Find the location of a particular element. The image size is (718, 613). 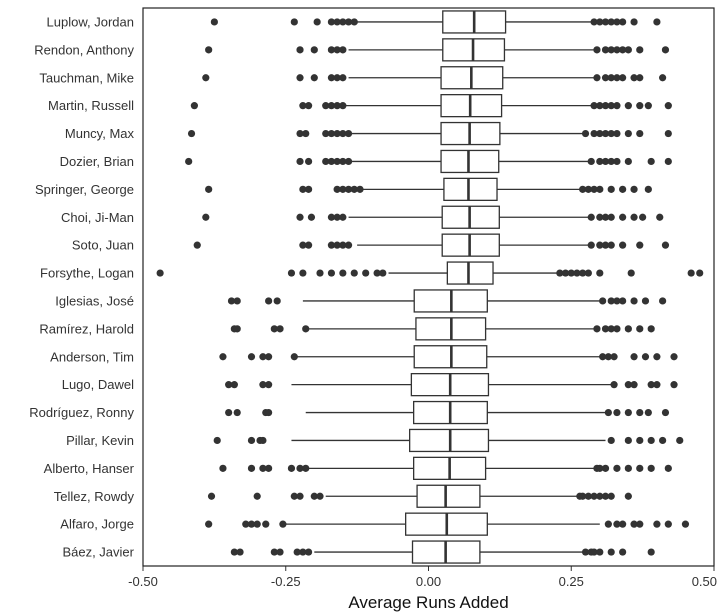

x-tick-label: -0.25 is located at coordinates (286, 581).